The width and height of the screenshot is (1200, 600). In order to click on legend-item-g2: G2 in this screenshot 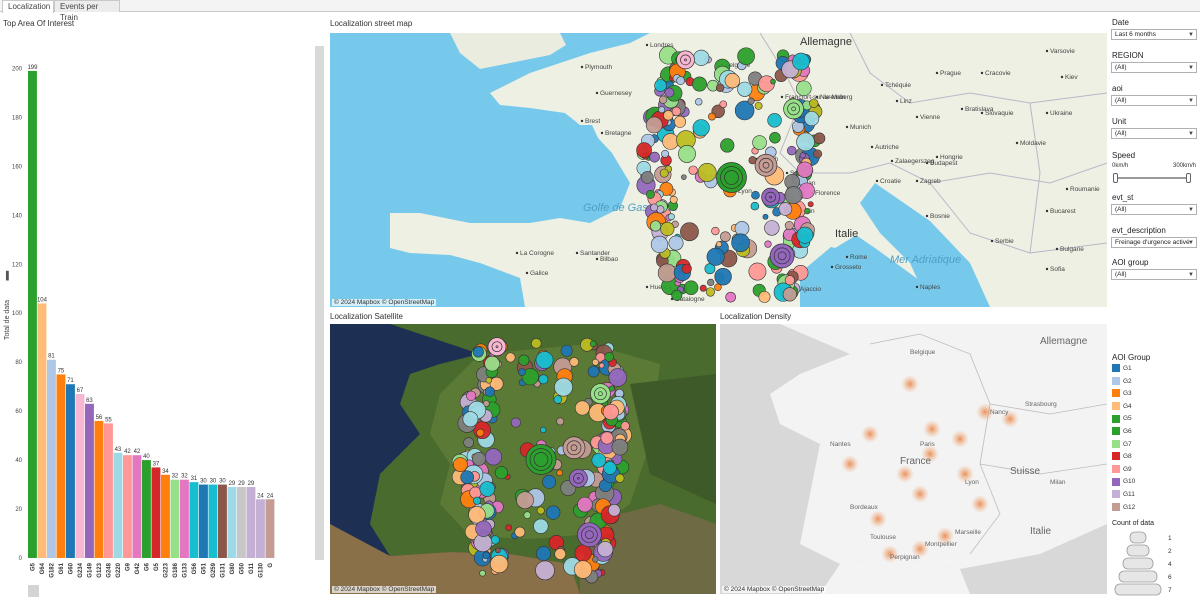, I will do `click(1122, 381)`.